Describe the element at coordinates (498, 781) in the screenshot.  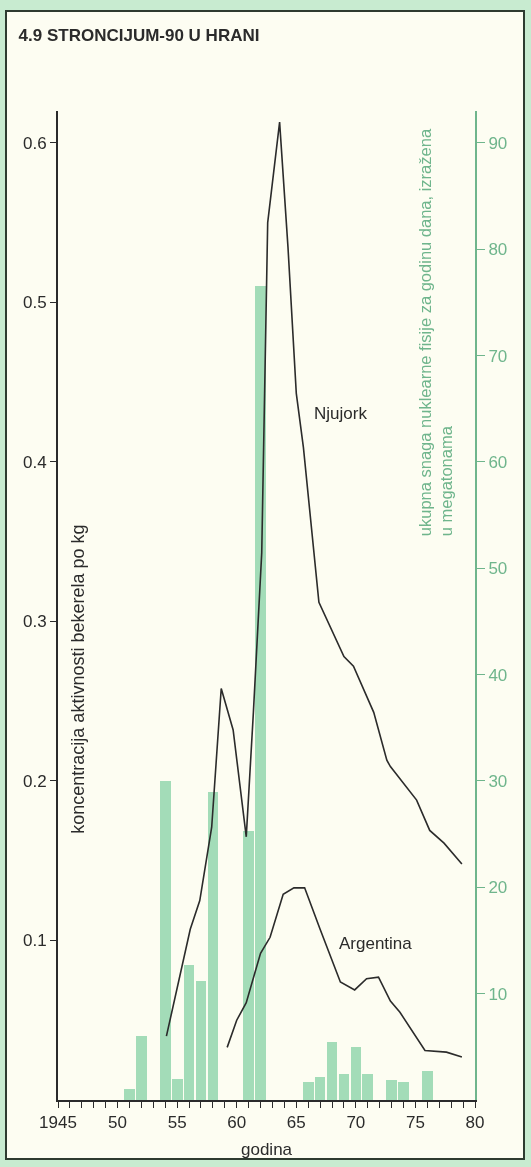
I see `y2-tick-label: 30` at that location.